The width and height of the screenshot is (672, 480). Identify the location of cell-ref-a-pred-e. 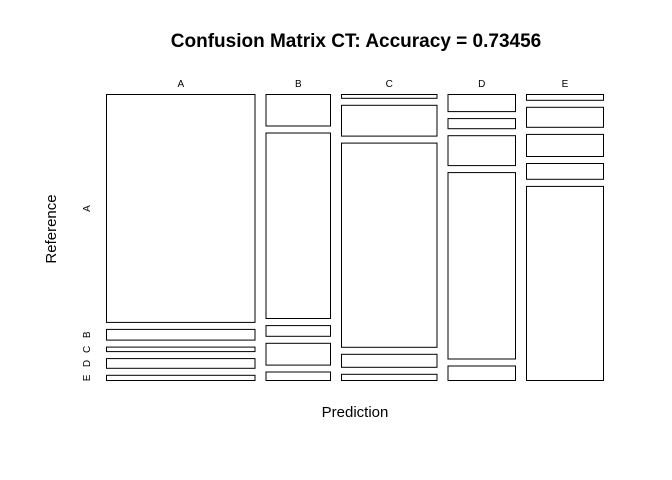
(565, 97).